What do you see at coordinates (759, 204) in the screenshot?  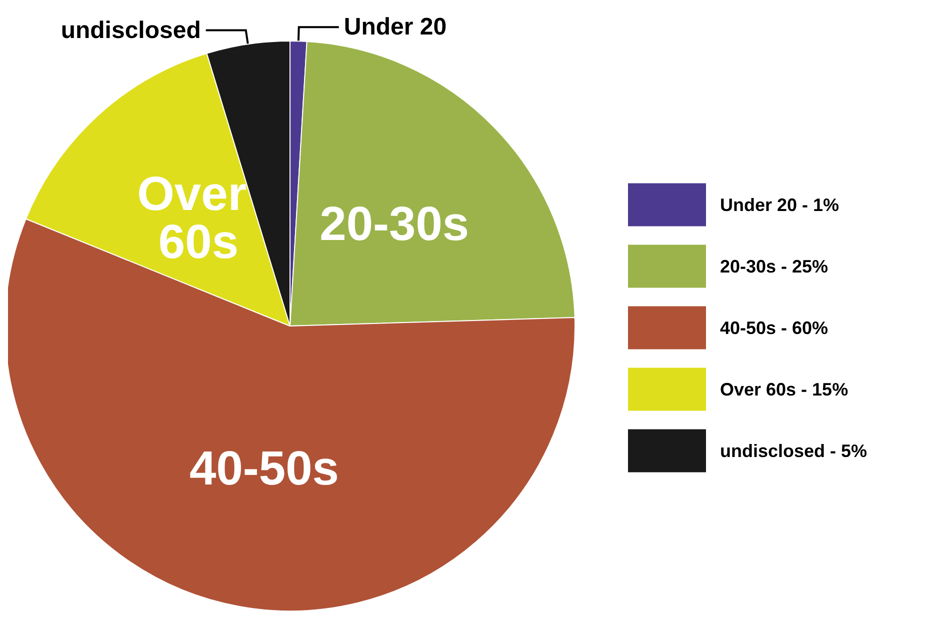 I see `legend-label: Under 20` at bounding box center [759, 204].